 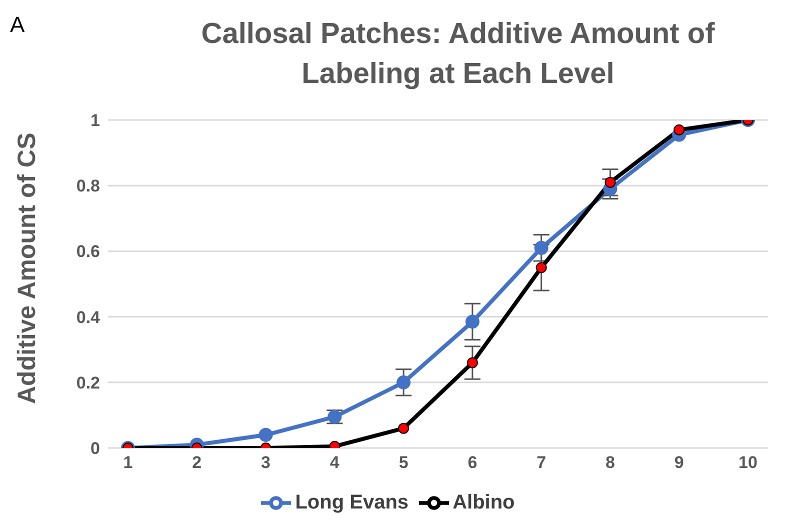 What do you see at coordinates (335, 462) in the screenshot?
I see `x-tick-label: 4` at bounding box center [335, 462].